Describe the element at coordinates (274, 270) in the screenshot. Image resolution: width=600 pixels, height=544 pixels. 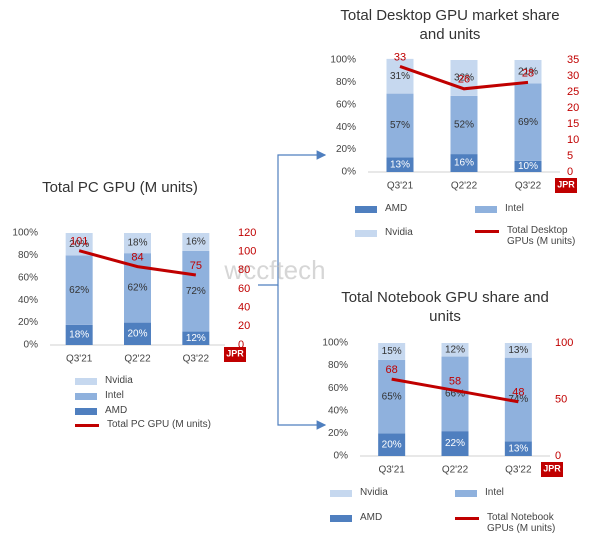
I see `watermark: wccftech` at that location.